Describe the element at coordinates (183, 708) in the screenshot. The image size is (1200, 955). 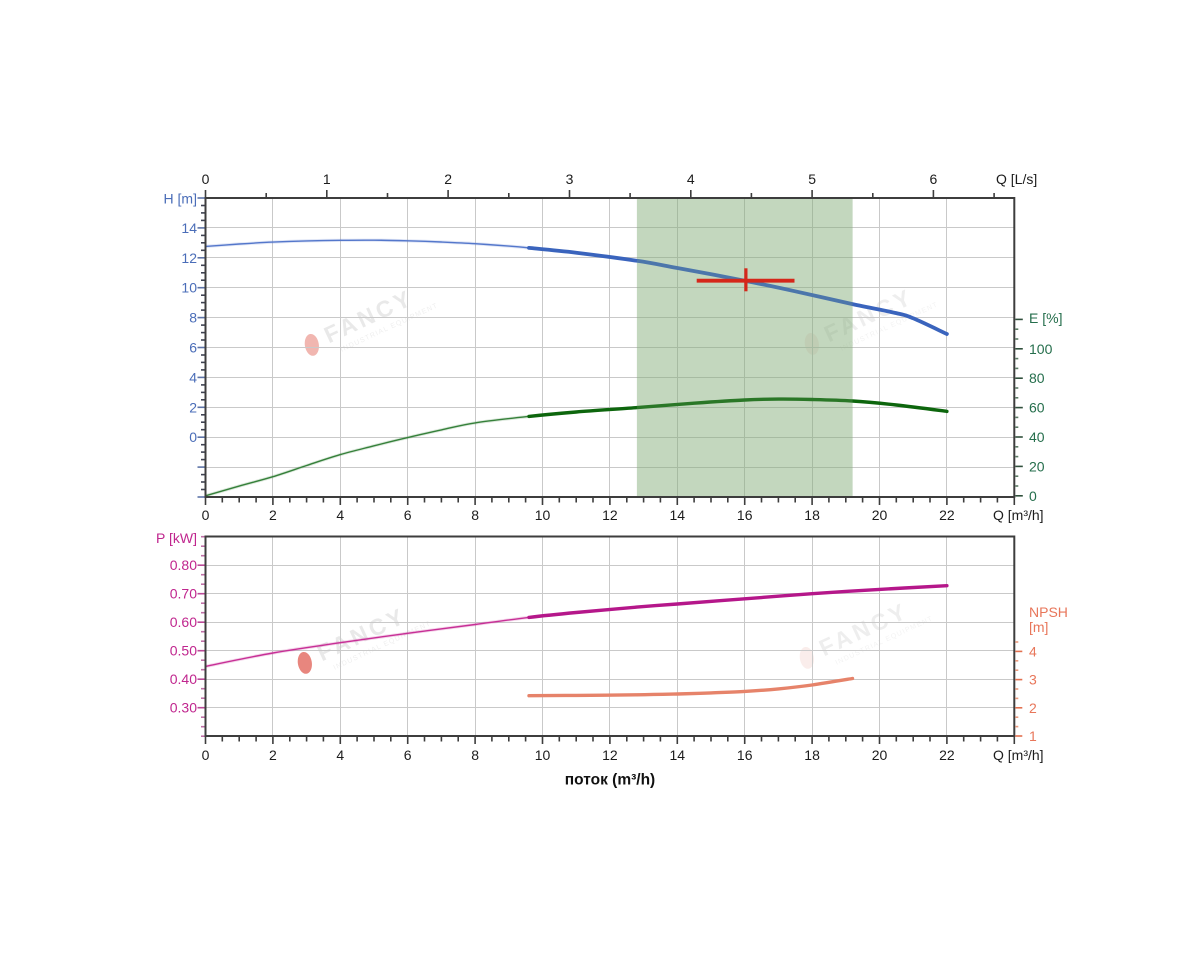
I see `svg-text: 0.30` at that location.